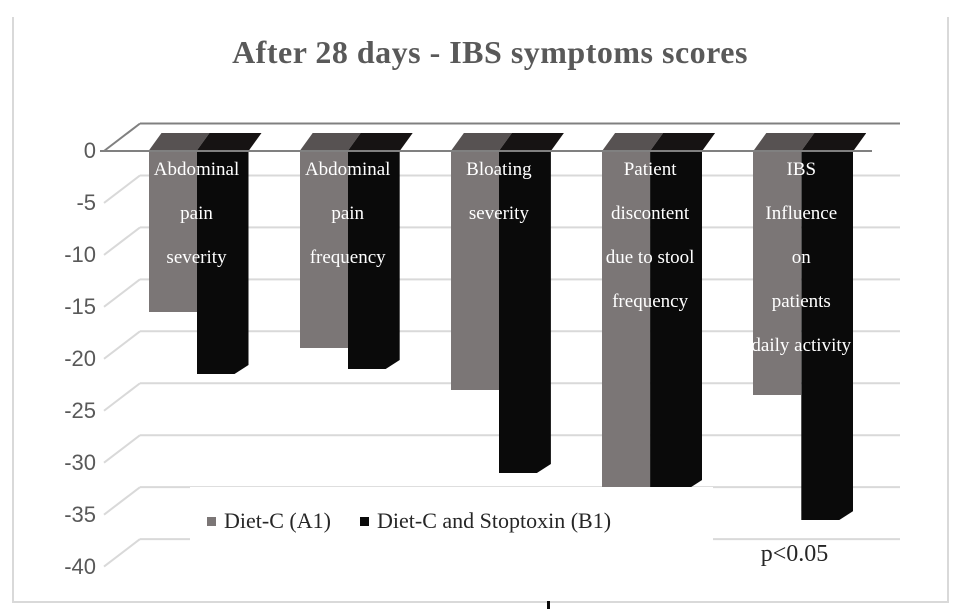  Describe the element at coordinates (364, 521) in the screenshot. I see `legend-marker-diet-c-stoptoxin-b1` at that location.